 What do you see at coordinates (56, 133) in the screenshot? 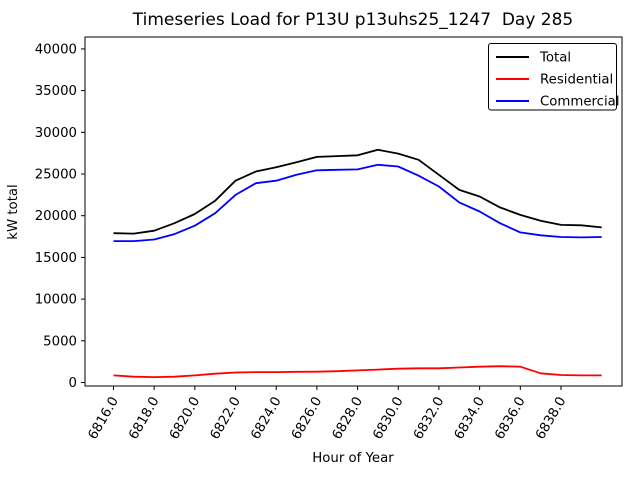
I see `y-tick-label: 30000` at bounding box center [56, 133].